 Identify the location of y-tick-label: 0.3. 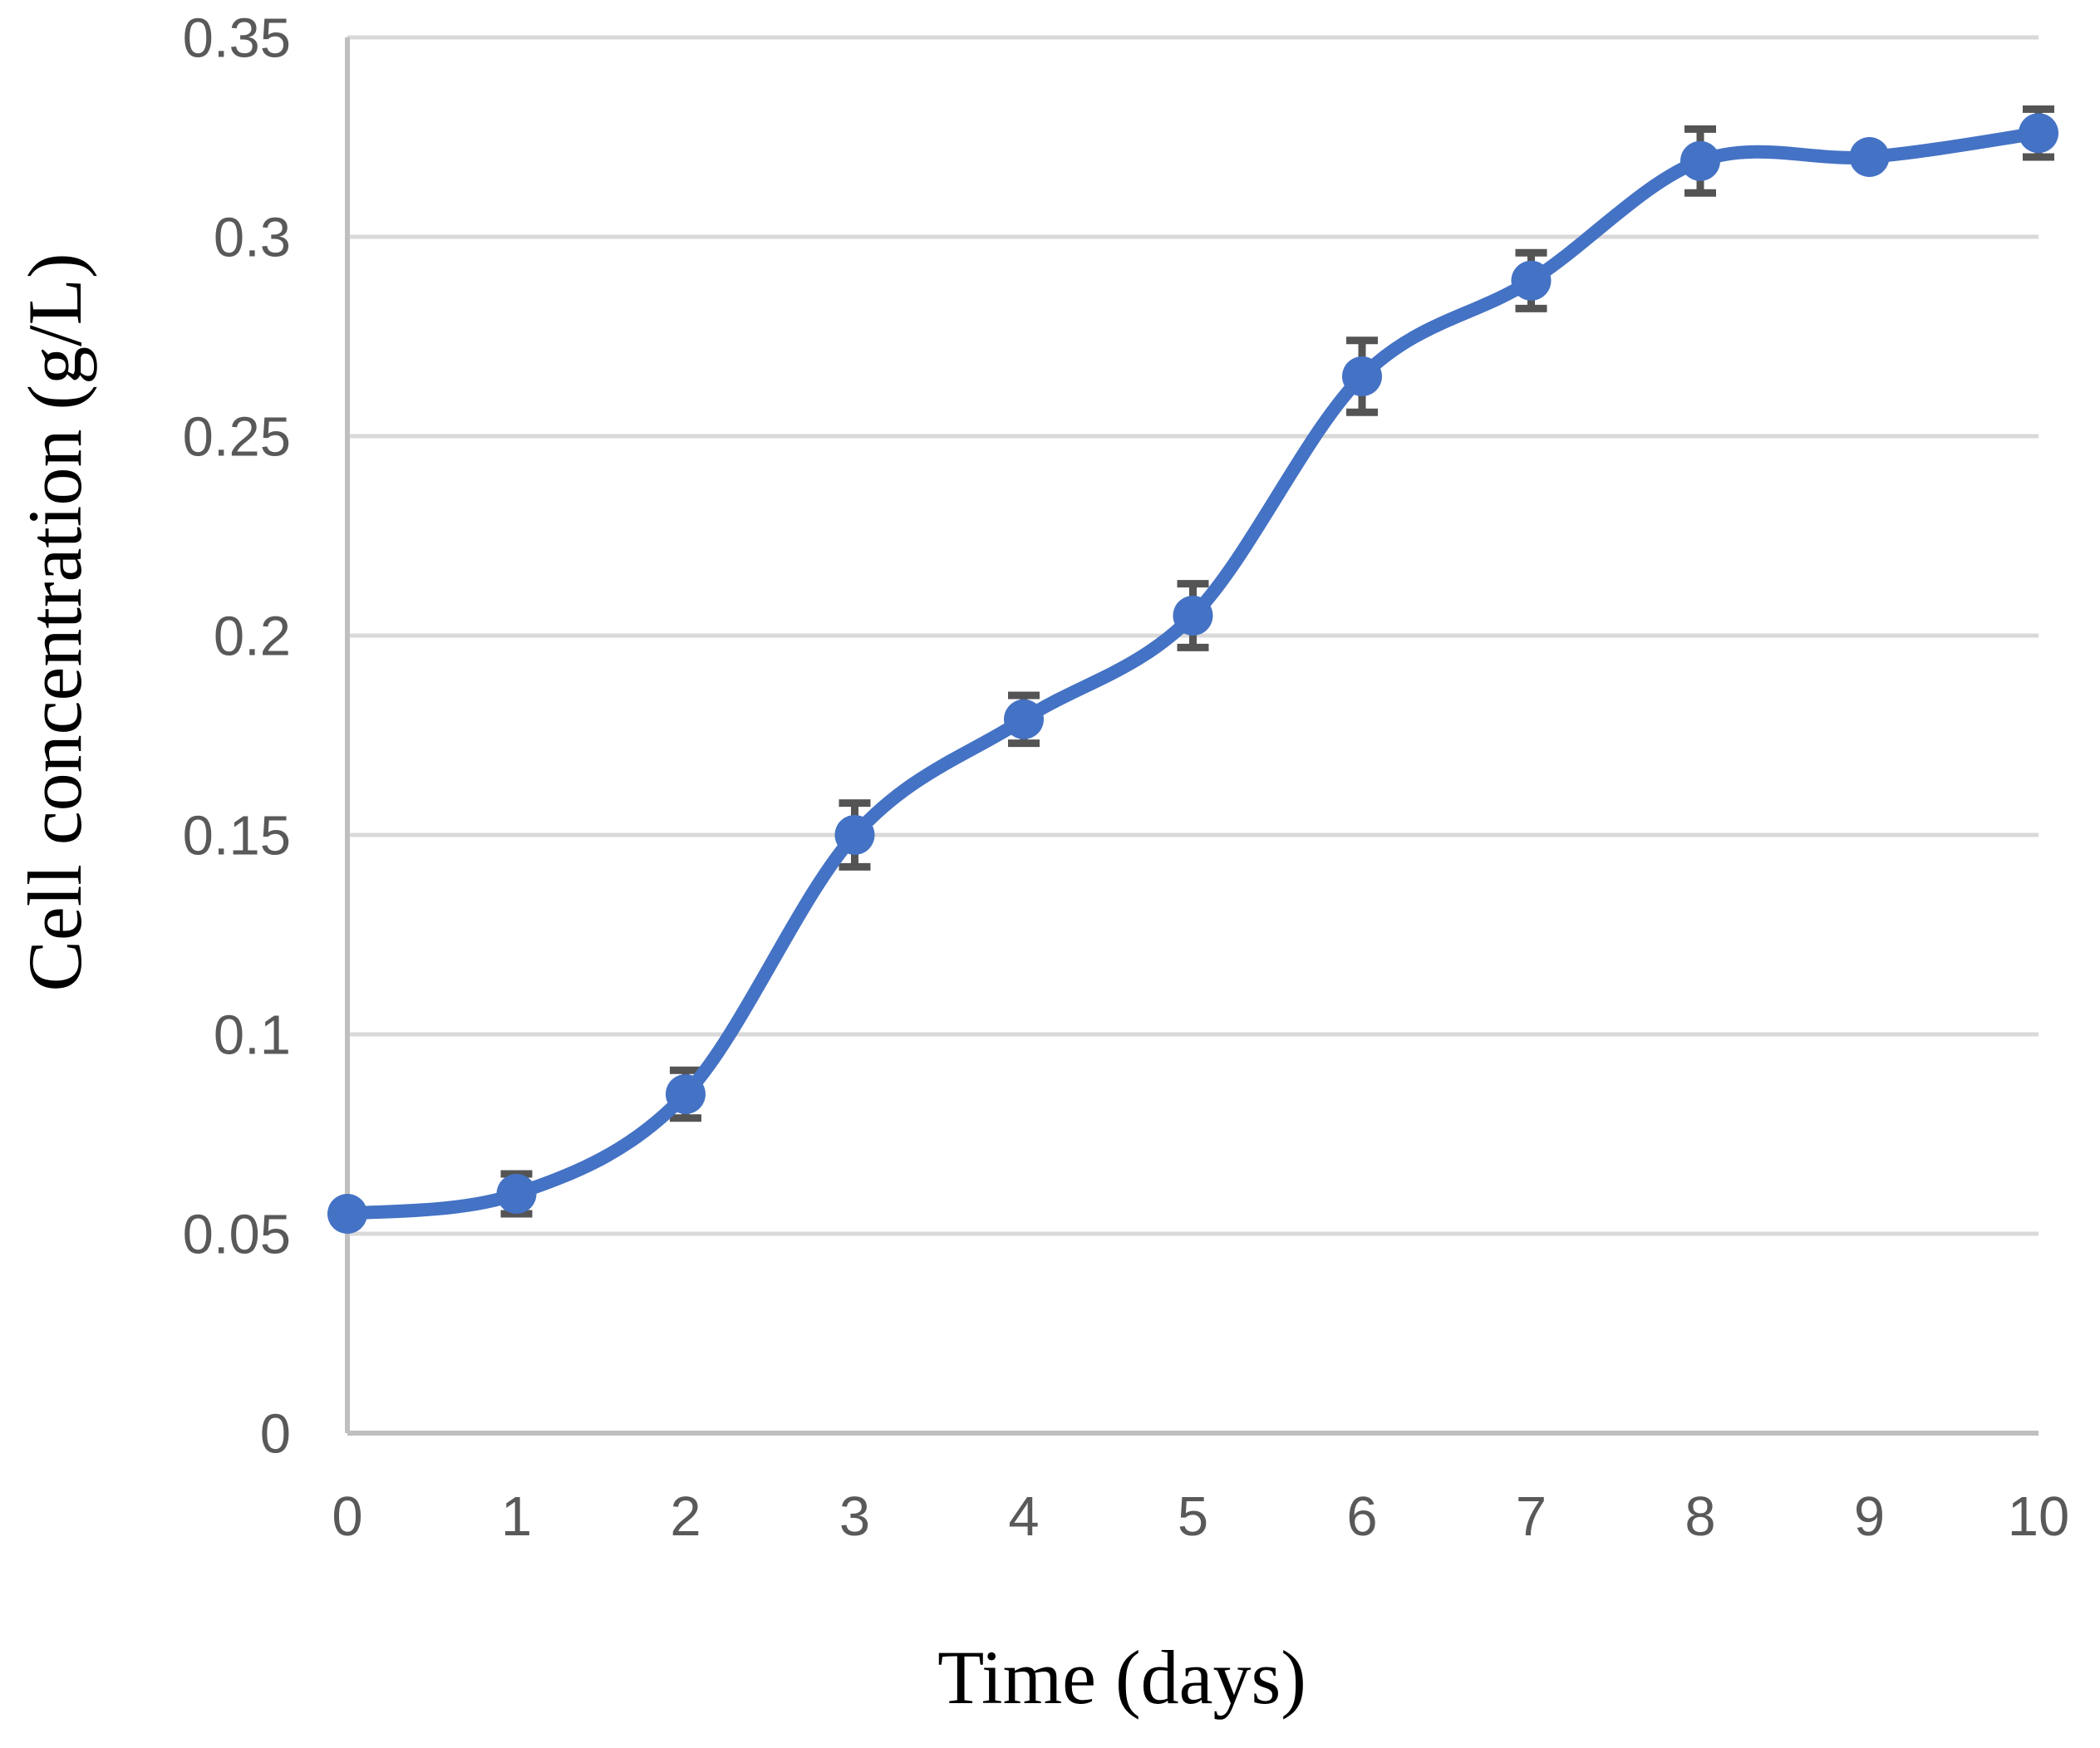
(252, 237).